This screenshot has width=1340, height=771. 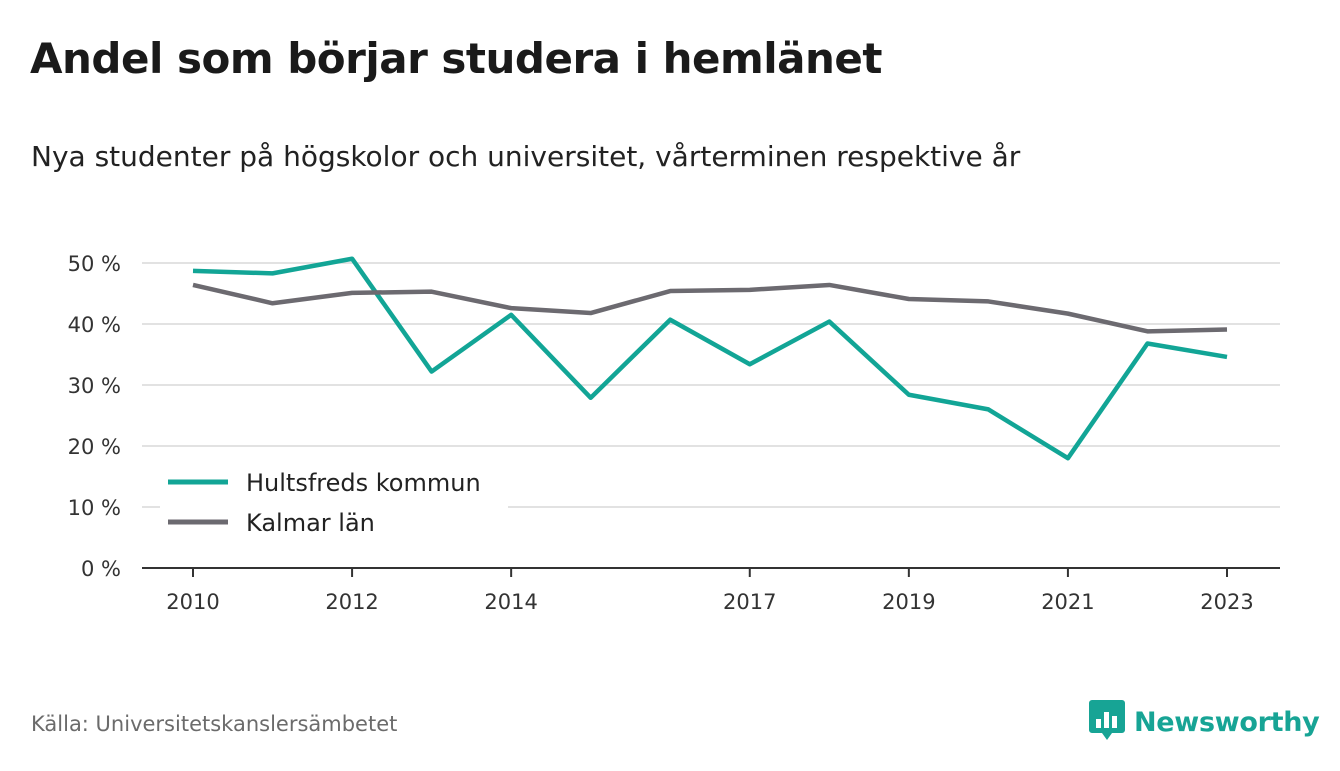 I want to click on y-axis: 0 % 10 % 20 % 30 % 40 % 50 %, so click(x=94, y=416).